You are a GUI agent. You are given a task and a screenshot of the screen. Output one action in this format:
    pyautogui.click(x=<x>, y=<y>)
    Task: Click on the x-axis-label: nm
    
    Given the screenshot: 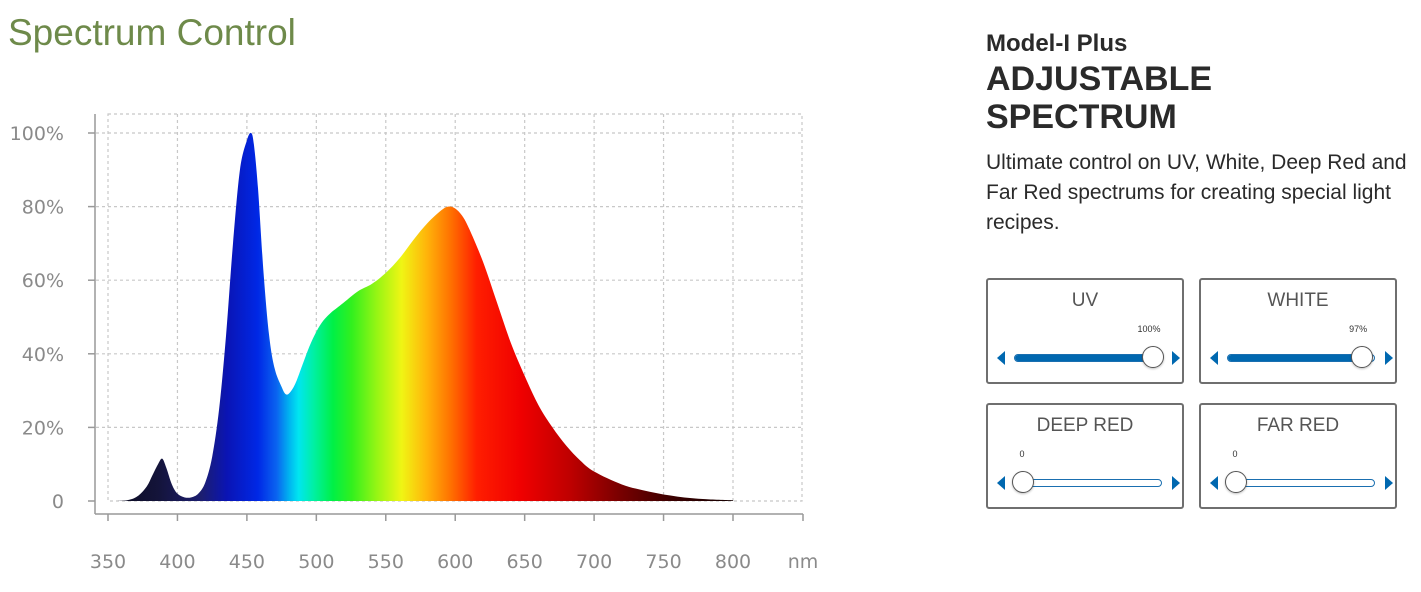 What is the action you would take?
    pyautogui.click(x=803, y=562)
    